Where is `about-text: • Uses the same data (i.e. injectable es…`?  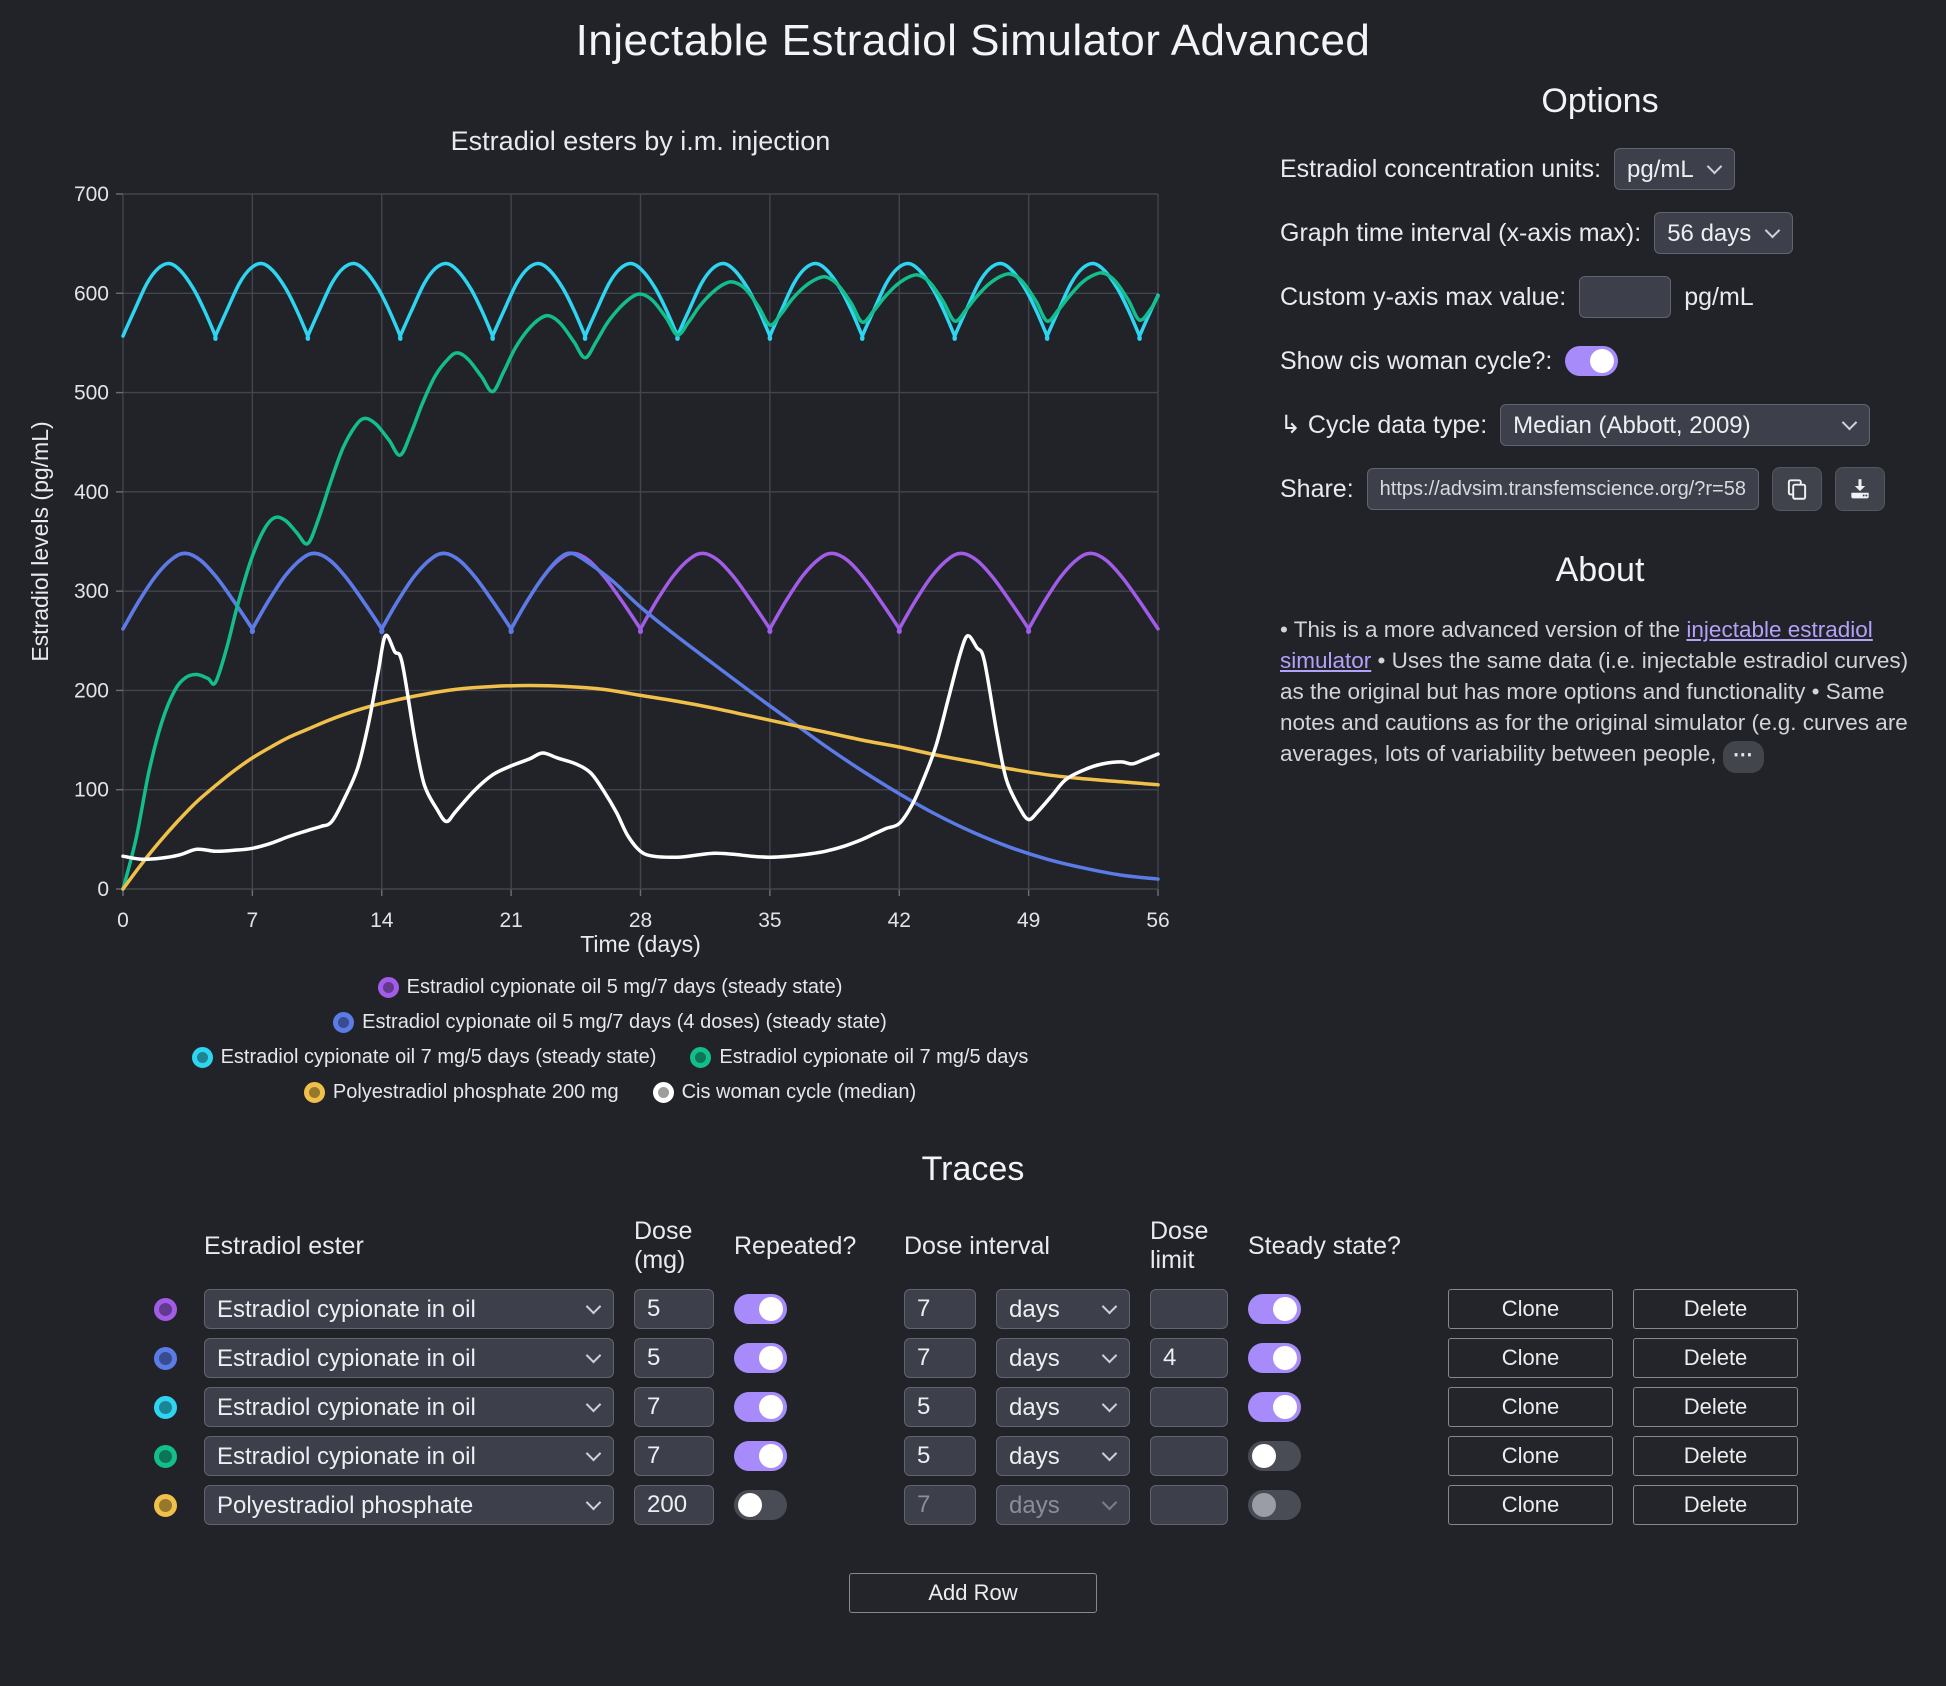
about-text: • Uses the same data (i.e. injectable es… is located at coordinates (1594, 707).